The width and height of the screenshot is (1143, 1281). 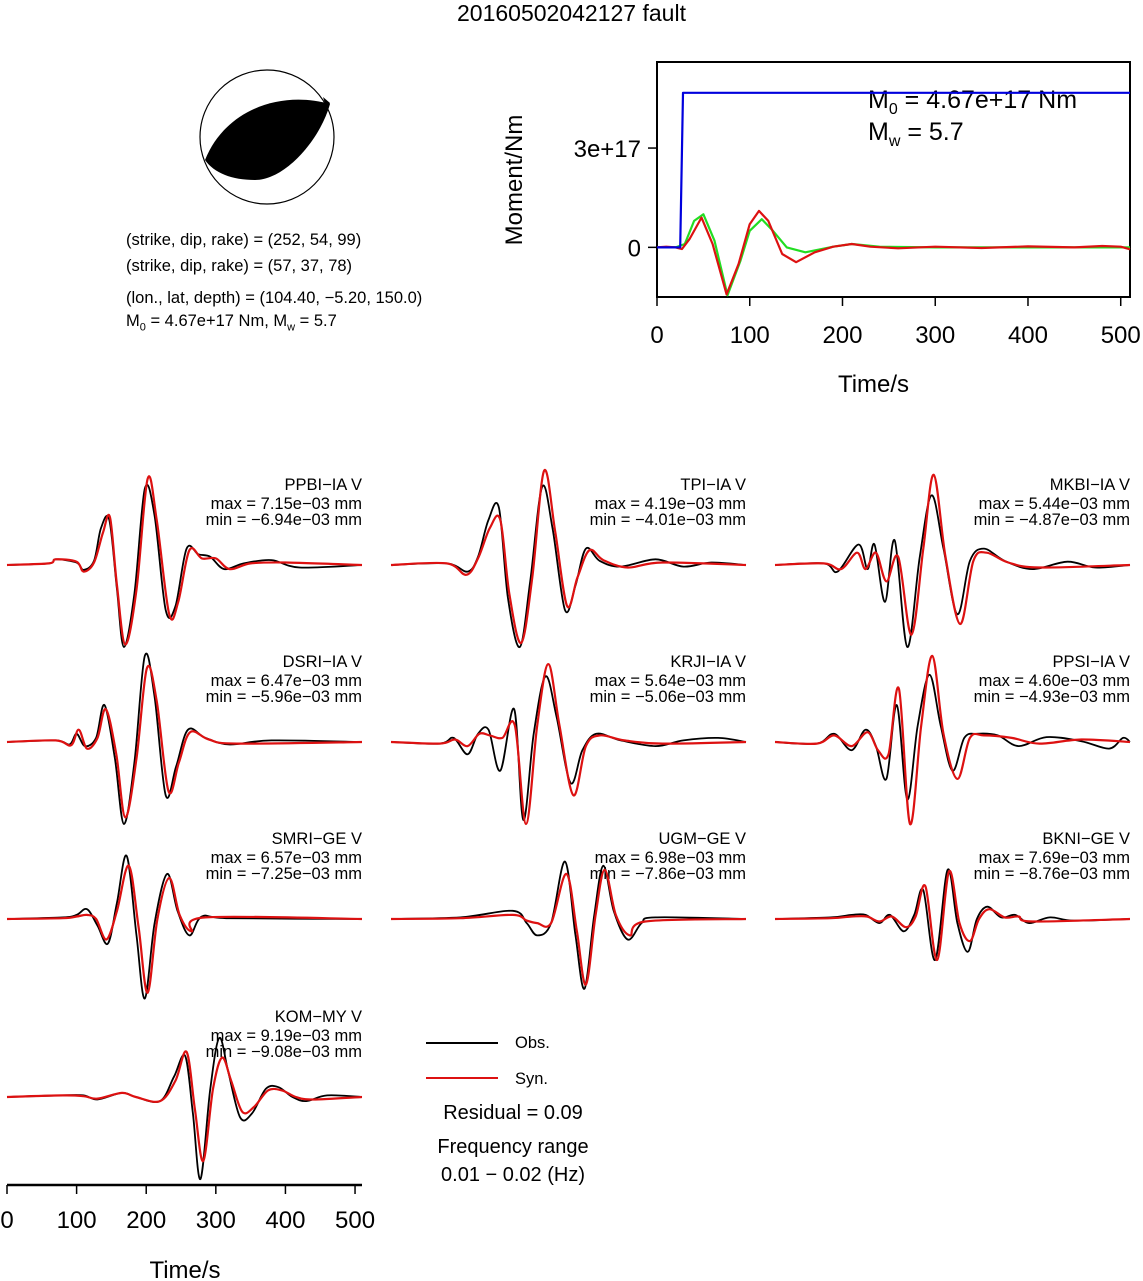 I want to click on waveform-time-axis: 0 100 200 300 400 500 Time/s, so click(x=187, y=1232).